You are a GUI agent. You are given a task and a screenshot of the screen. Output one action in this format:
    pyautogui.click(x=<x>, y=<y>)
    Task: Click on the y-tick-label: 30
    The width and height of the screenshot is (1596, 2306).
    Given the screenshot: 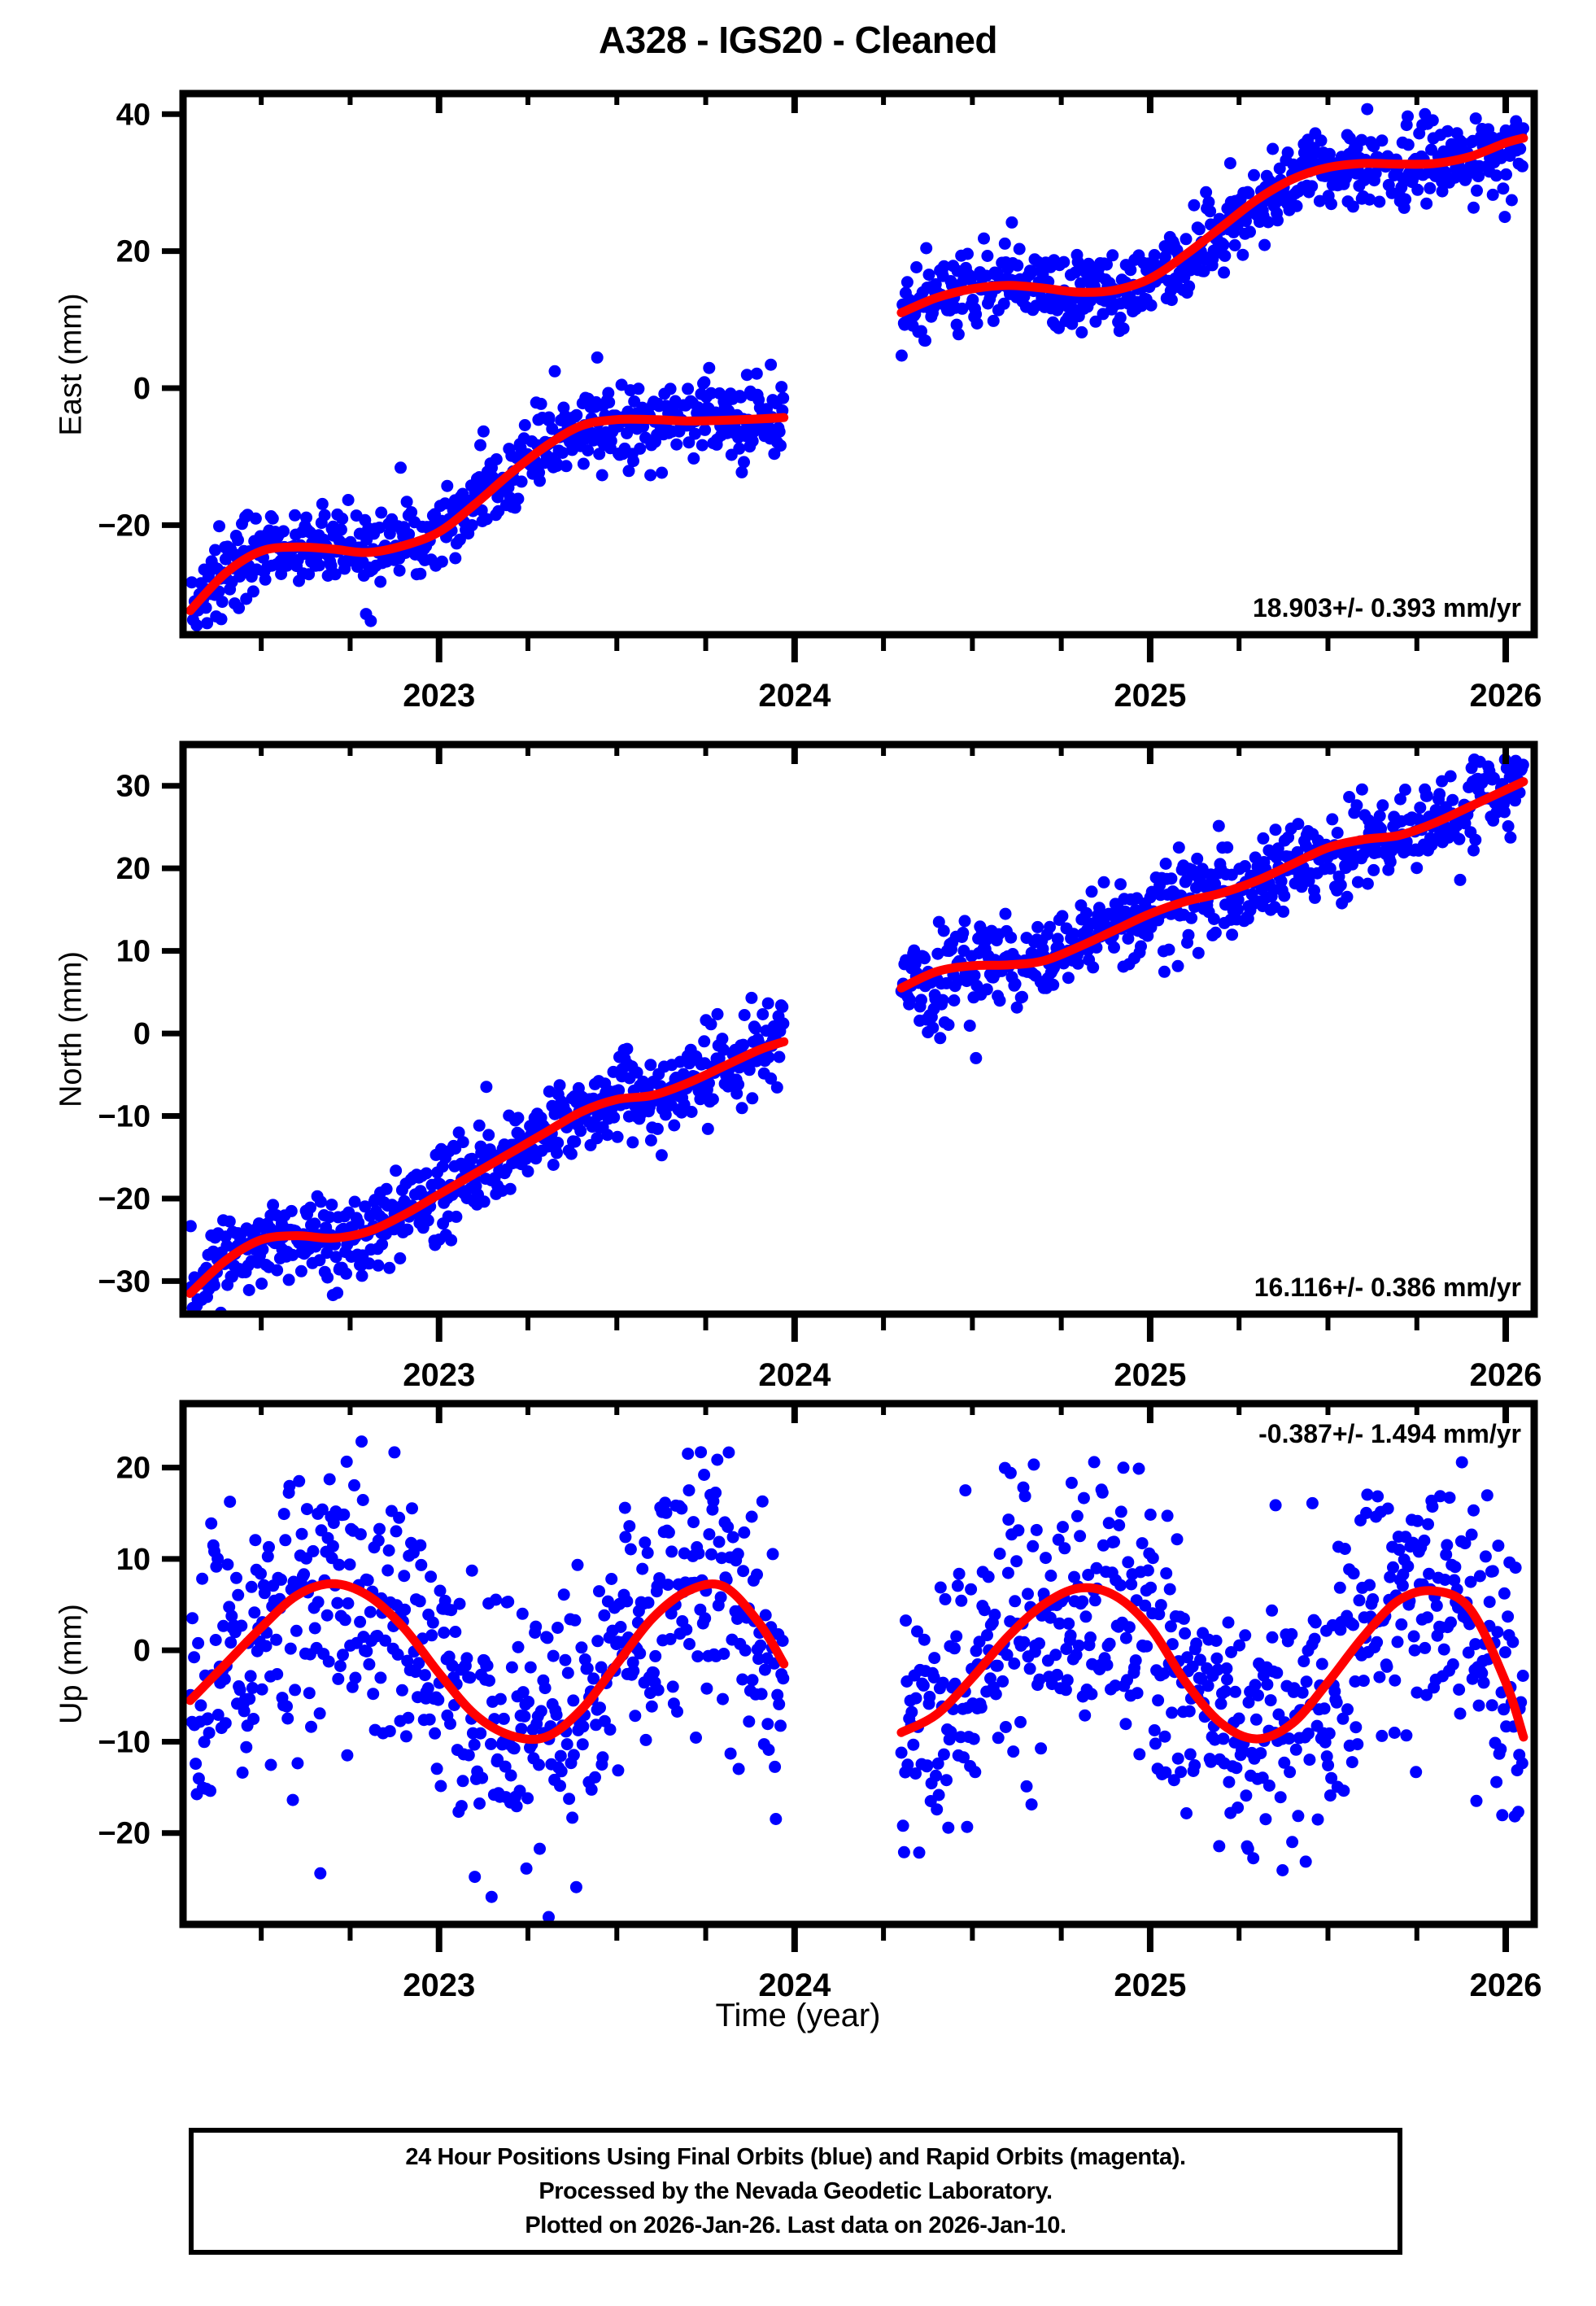 What is the action you would take?
    pyautogui.click(x=133, y=787)
    